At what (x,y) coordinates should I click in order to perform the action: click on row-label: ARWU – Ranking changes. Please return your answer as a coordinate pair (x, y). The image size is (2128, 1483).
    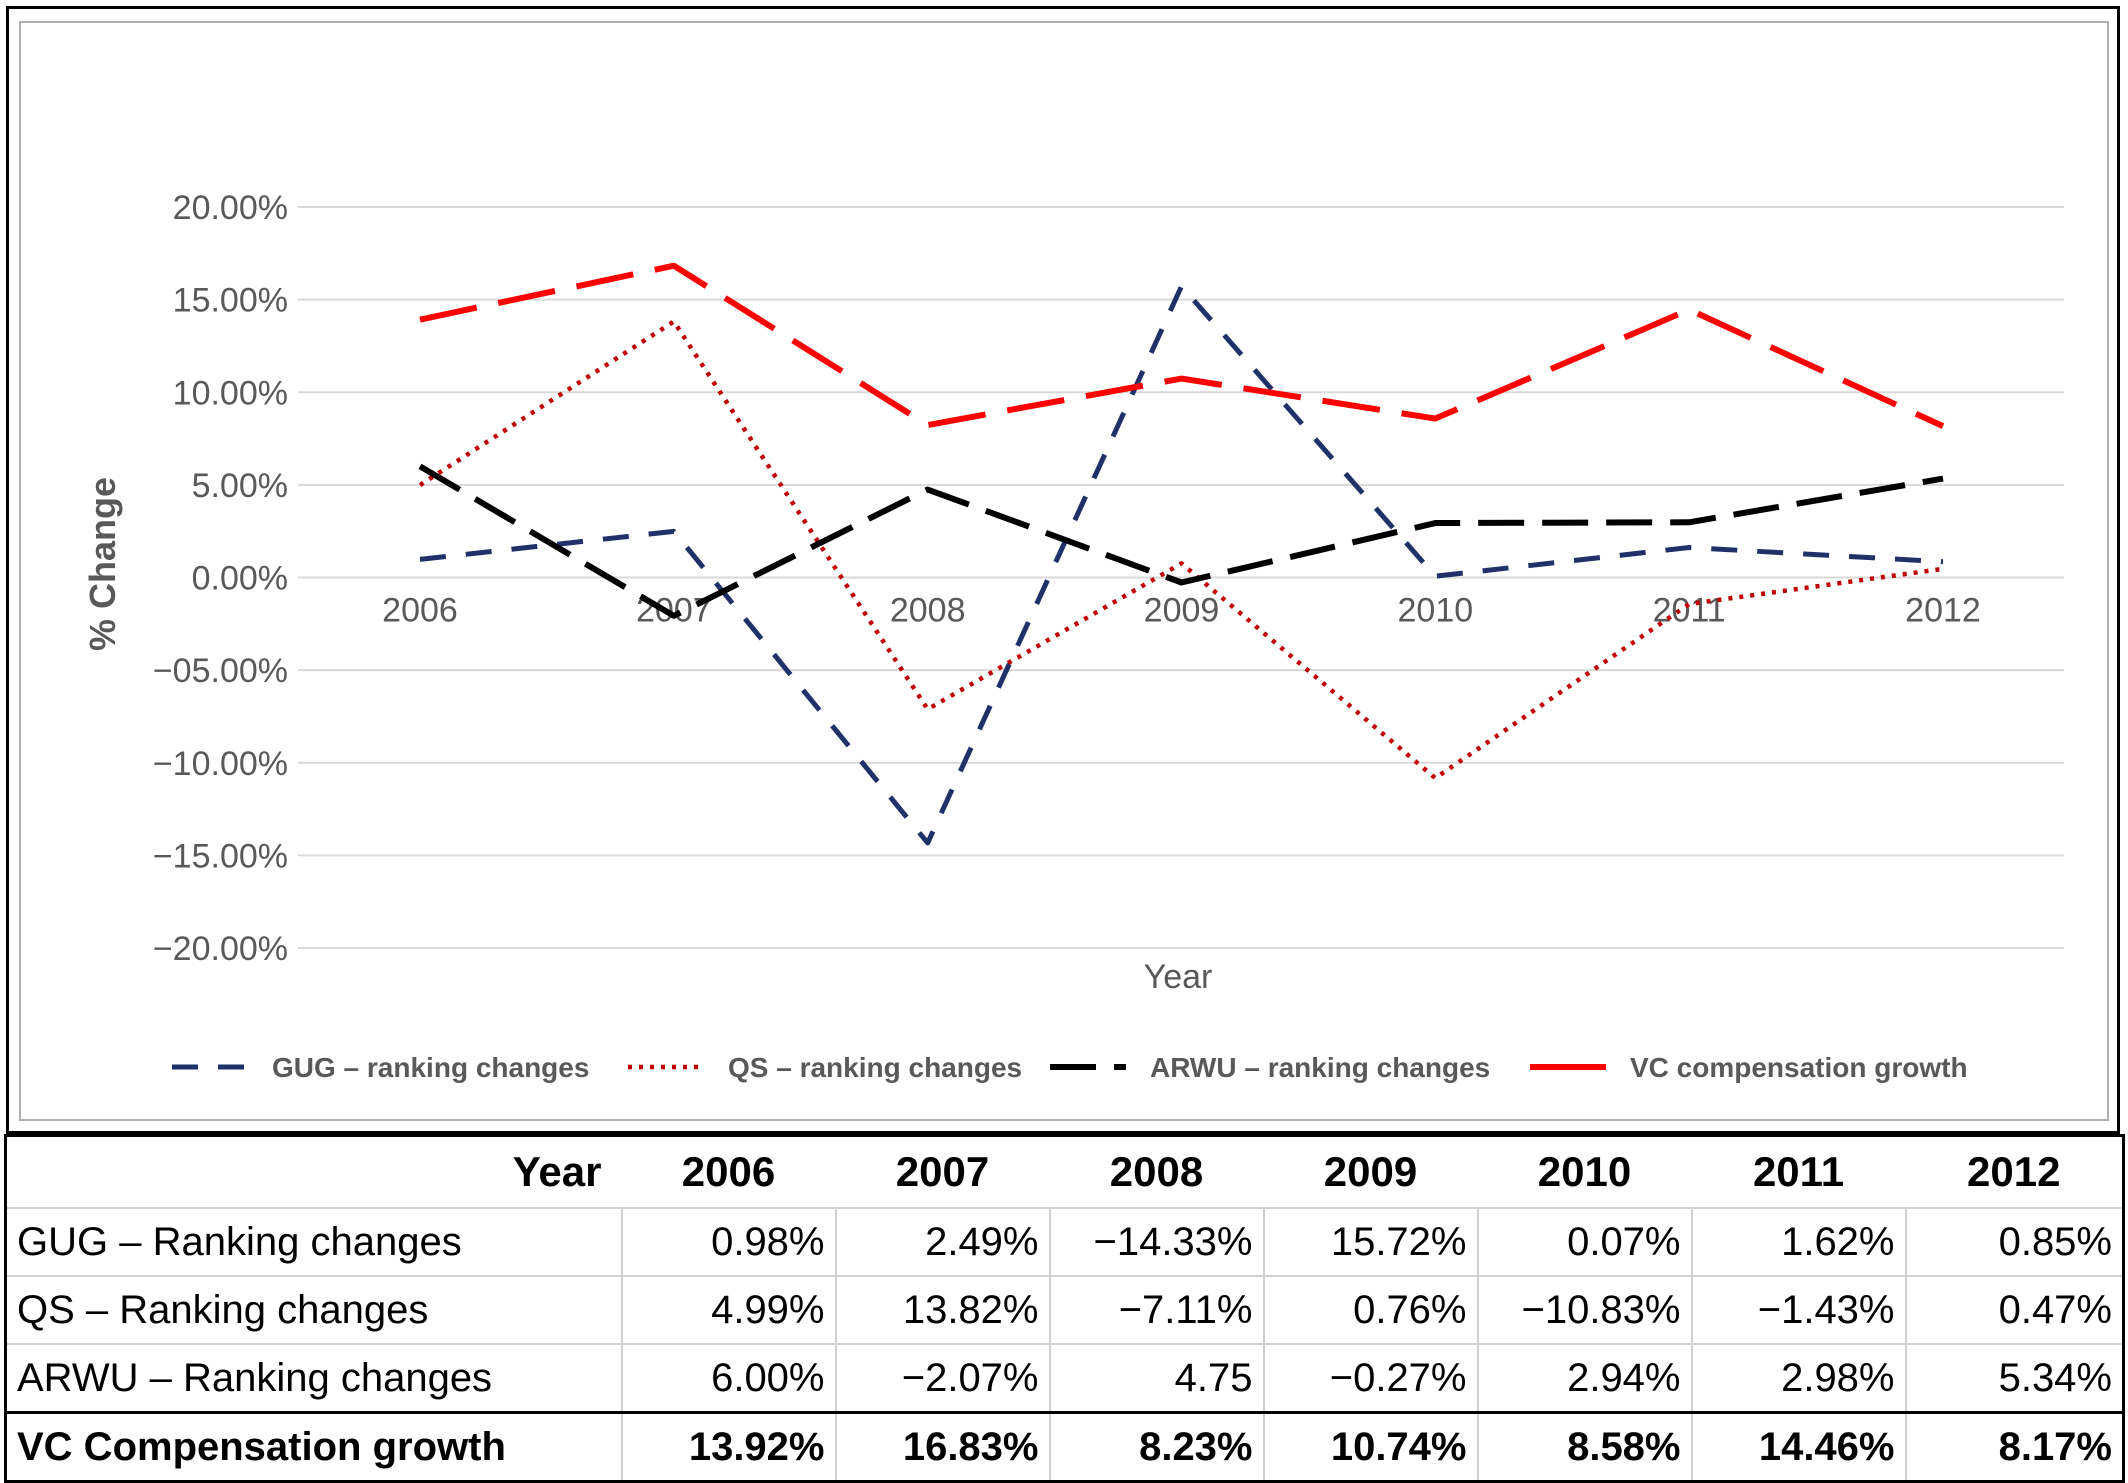
    Looking at the image, I should click on (314, 1378).